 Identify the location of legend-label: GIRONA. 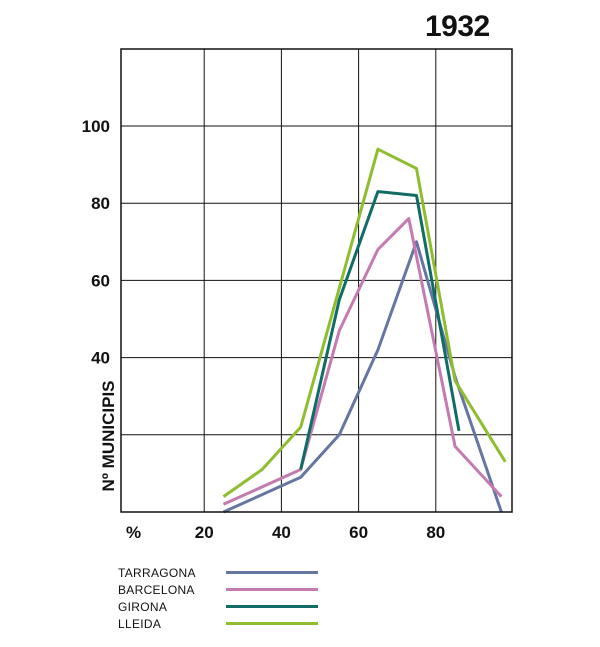
(143, 606).